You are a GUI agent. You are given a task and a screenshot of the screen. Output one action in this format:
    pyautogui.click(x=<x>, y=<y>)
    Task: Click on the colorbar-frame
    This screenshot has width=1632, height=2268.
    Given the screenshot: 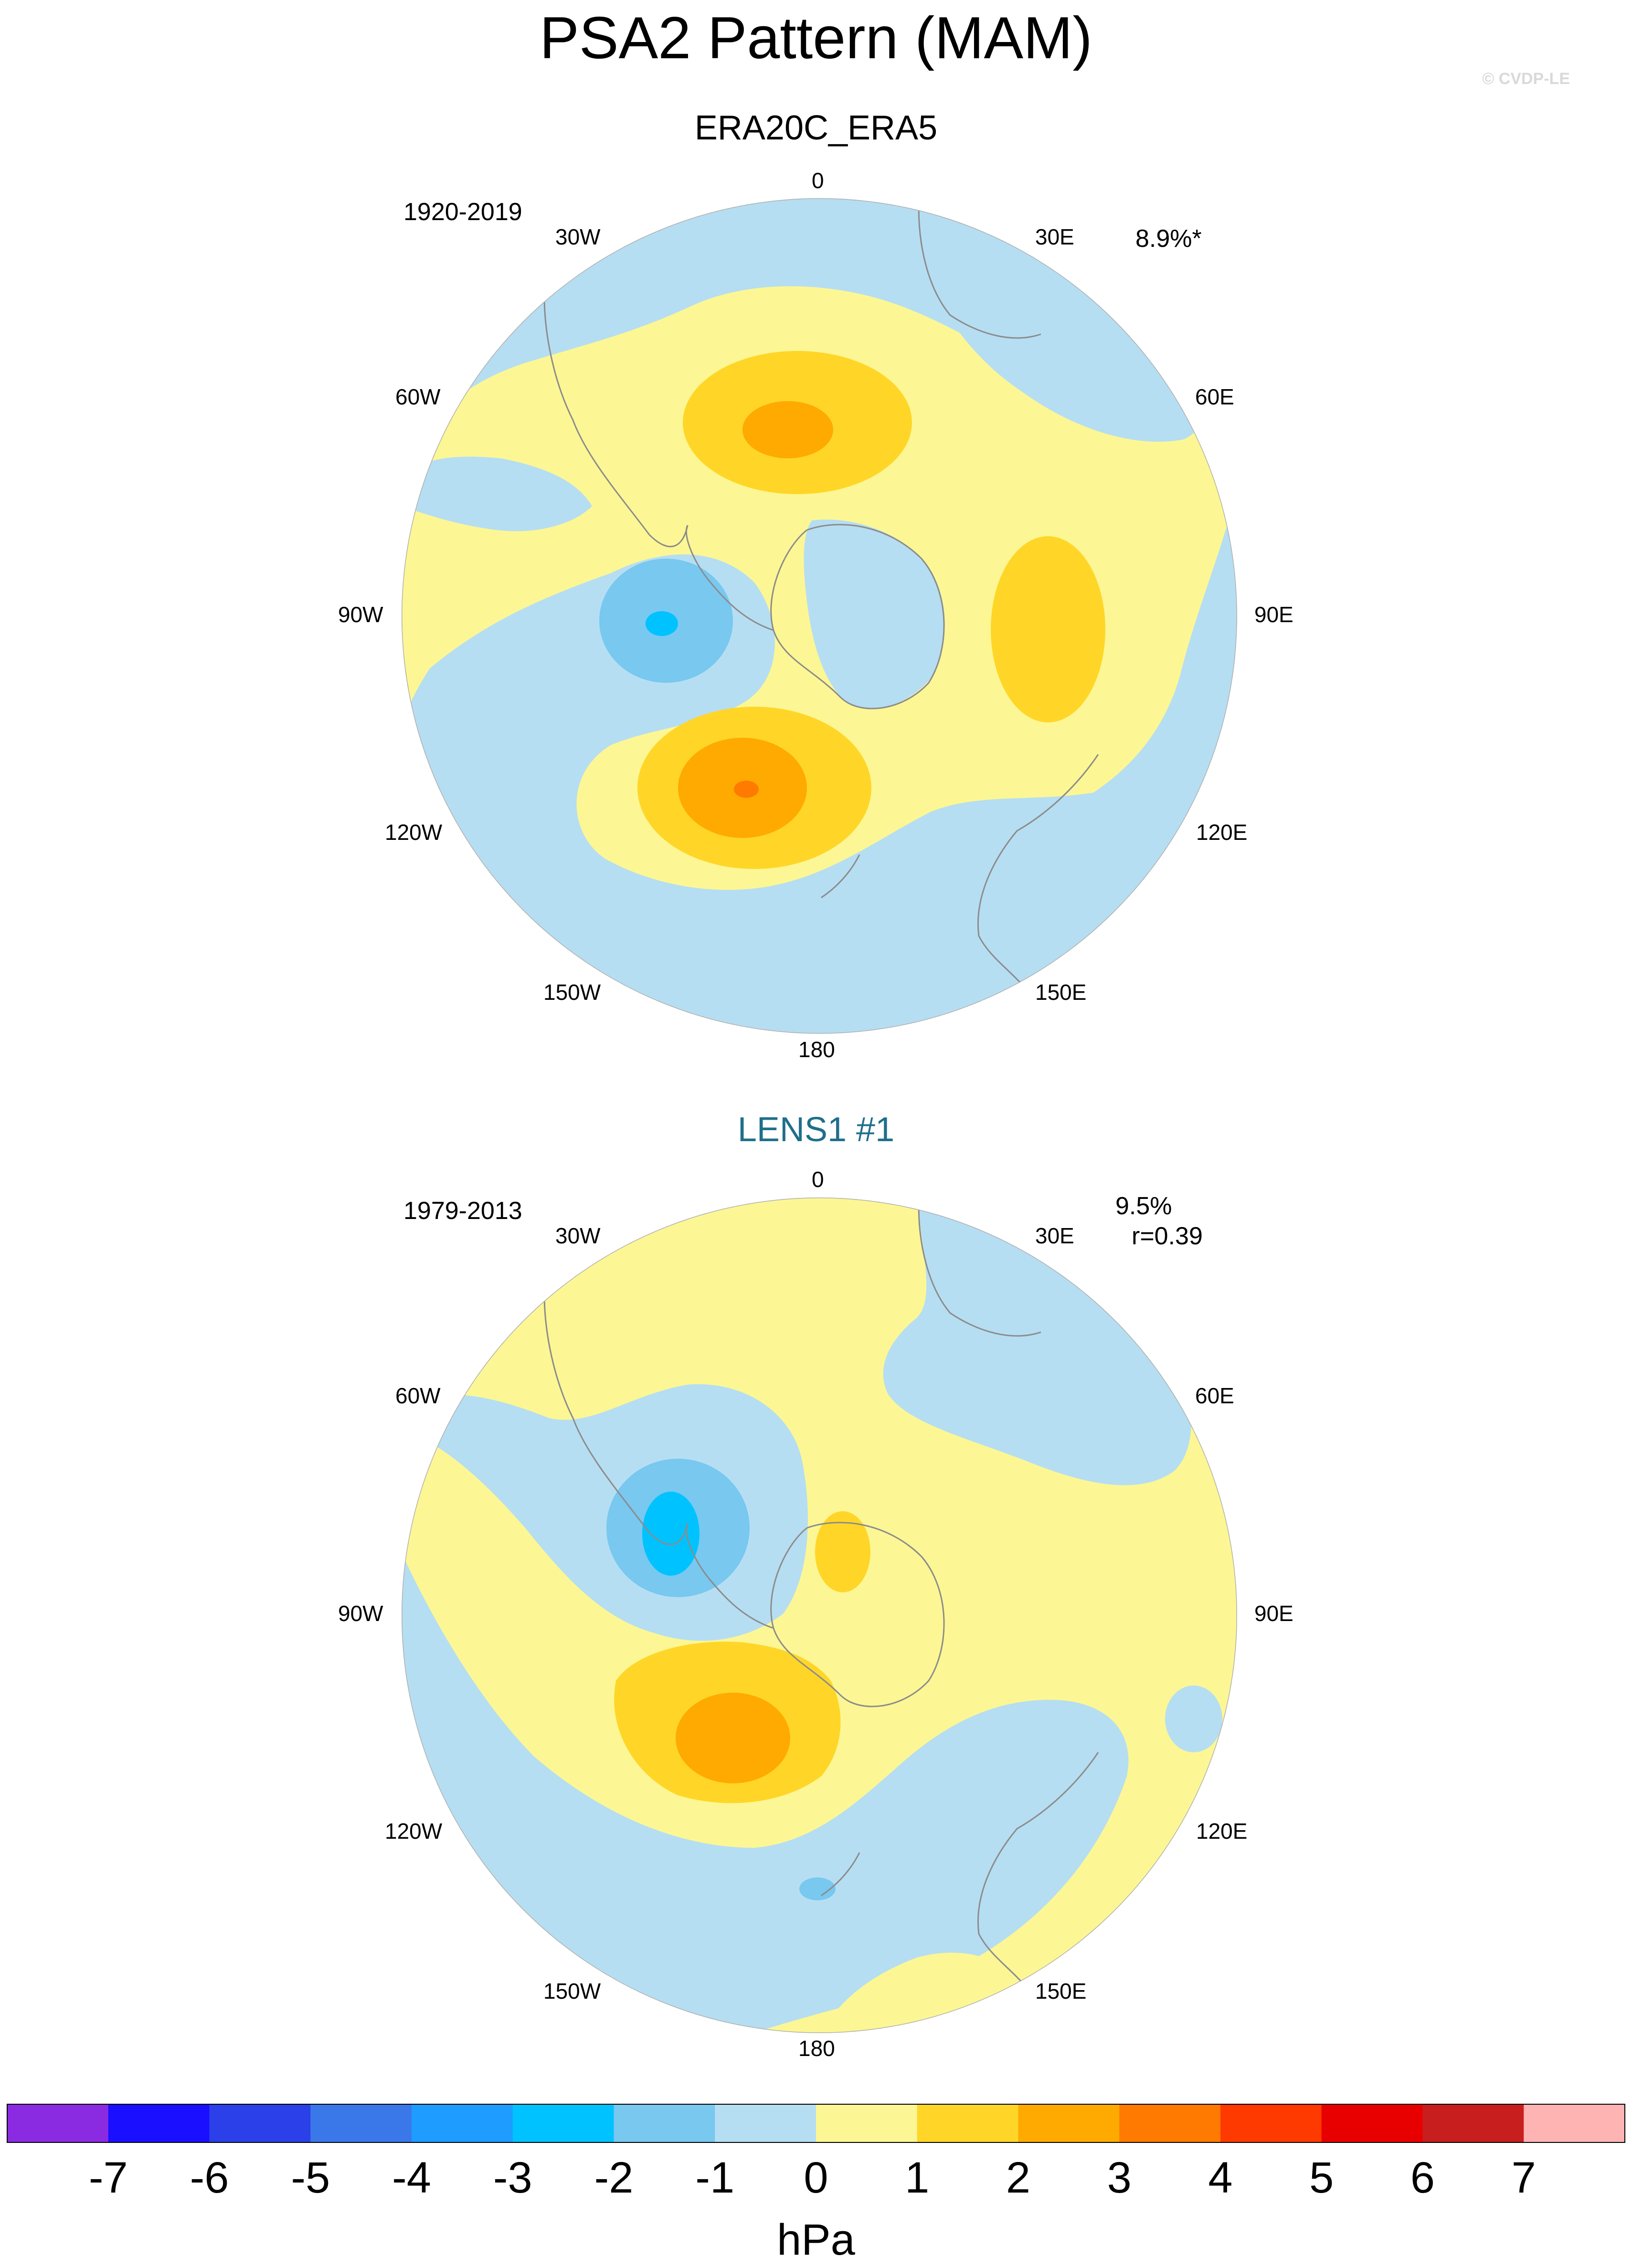 What is the action you would take?
    pyautogui.click(x=816, y=2123)
    